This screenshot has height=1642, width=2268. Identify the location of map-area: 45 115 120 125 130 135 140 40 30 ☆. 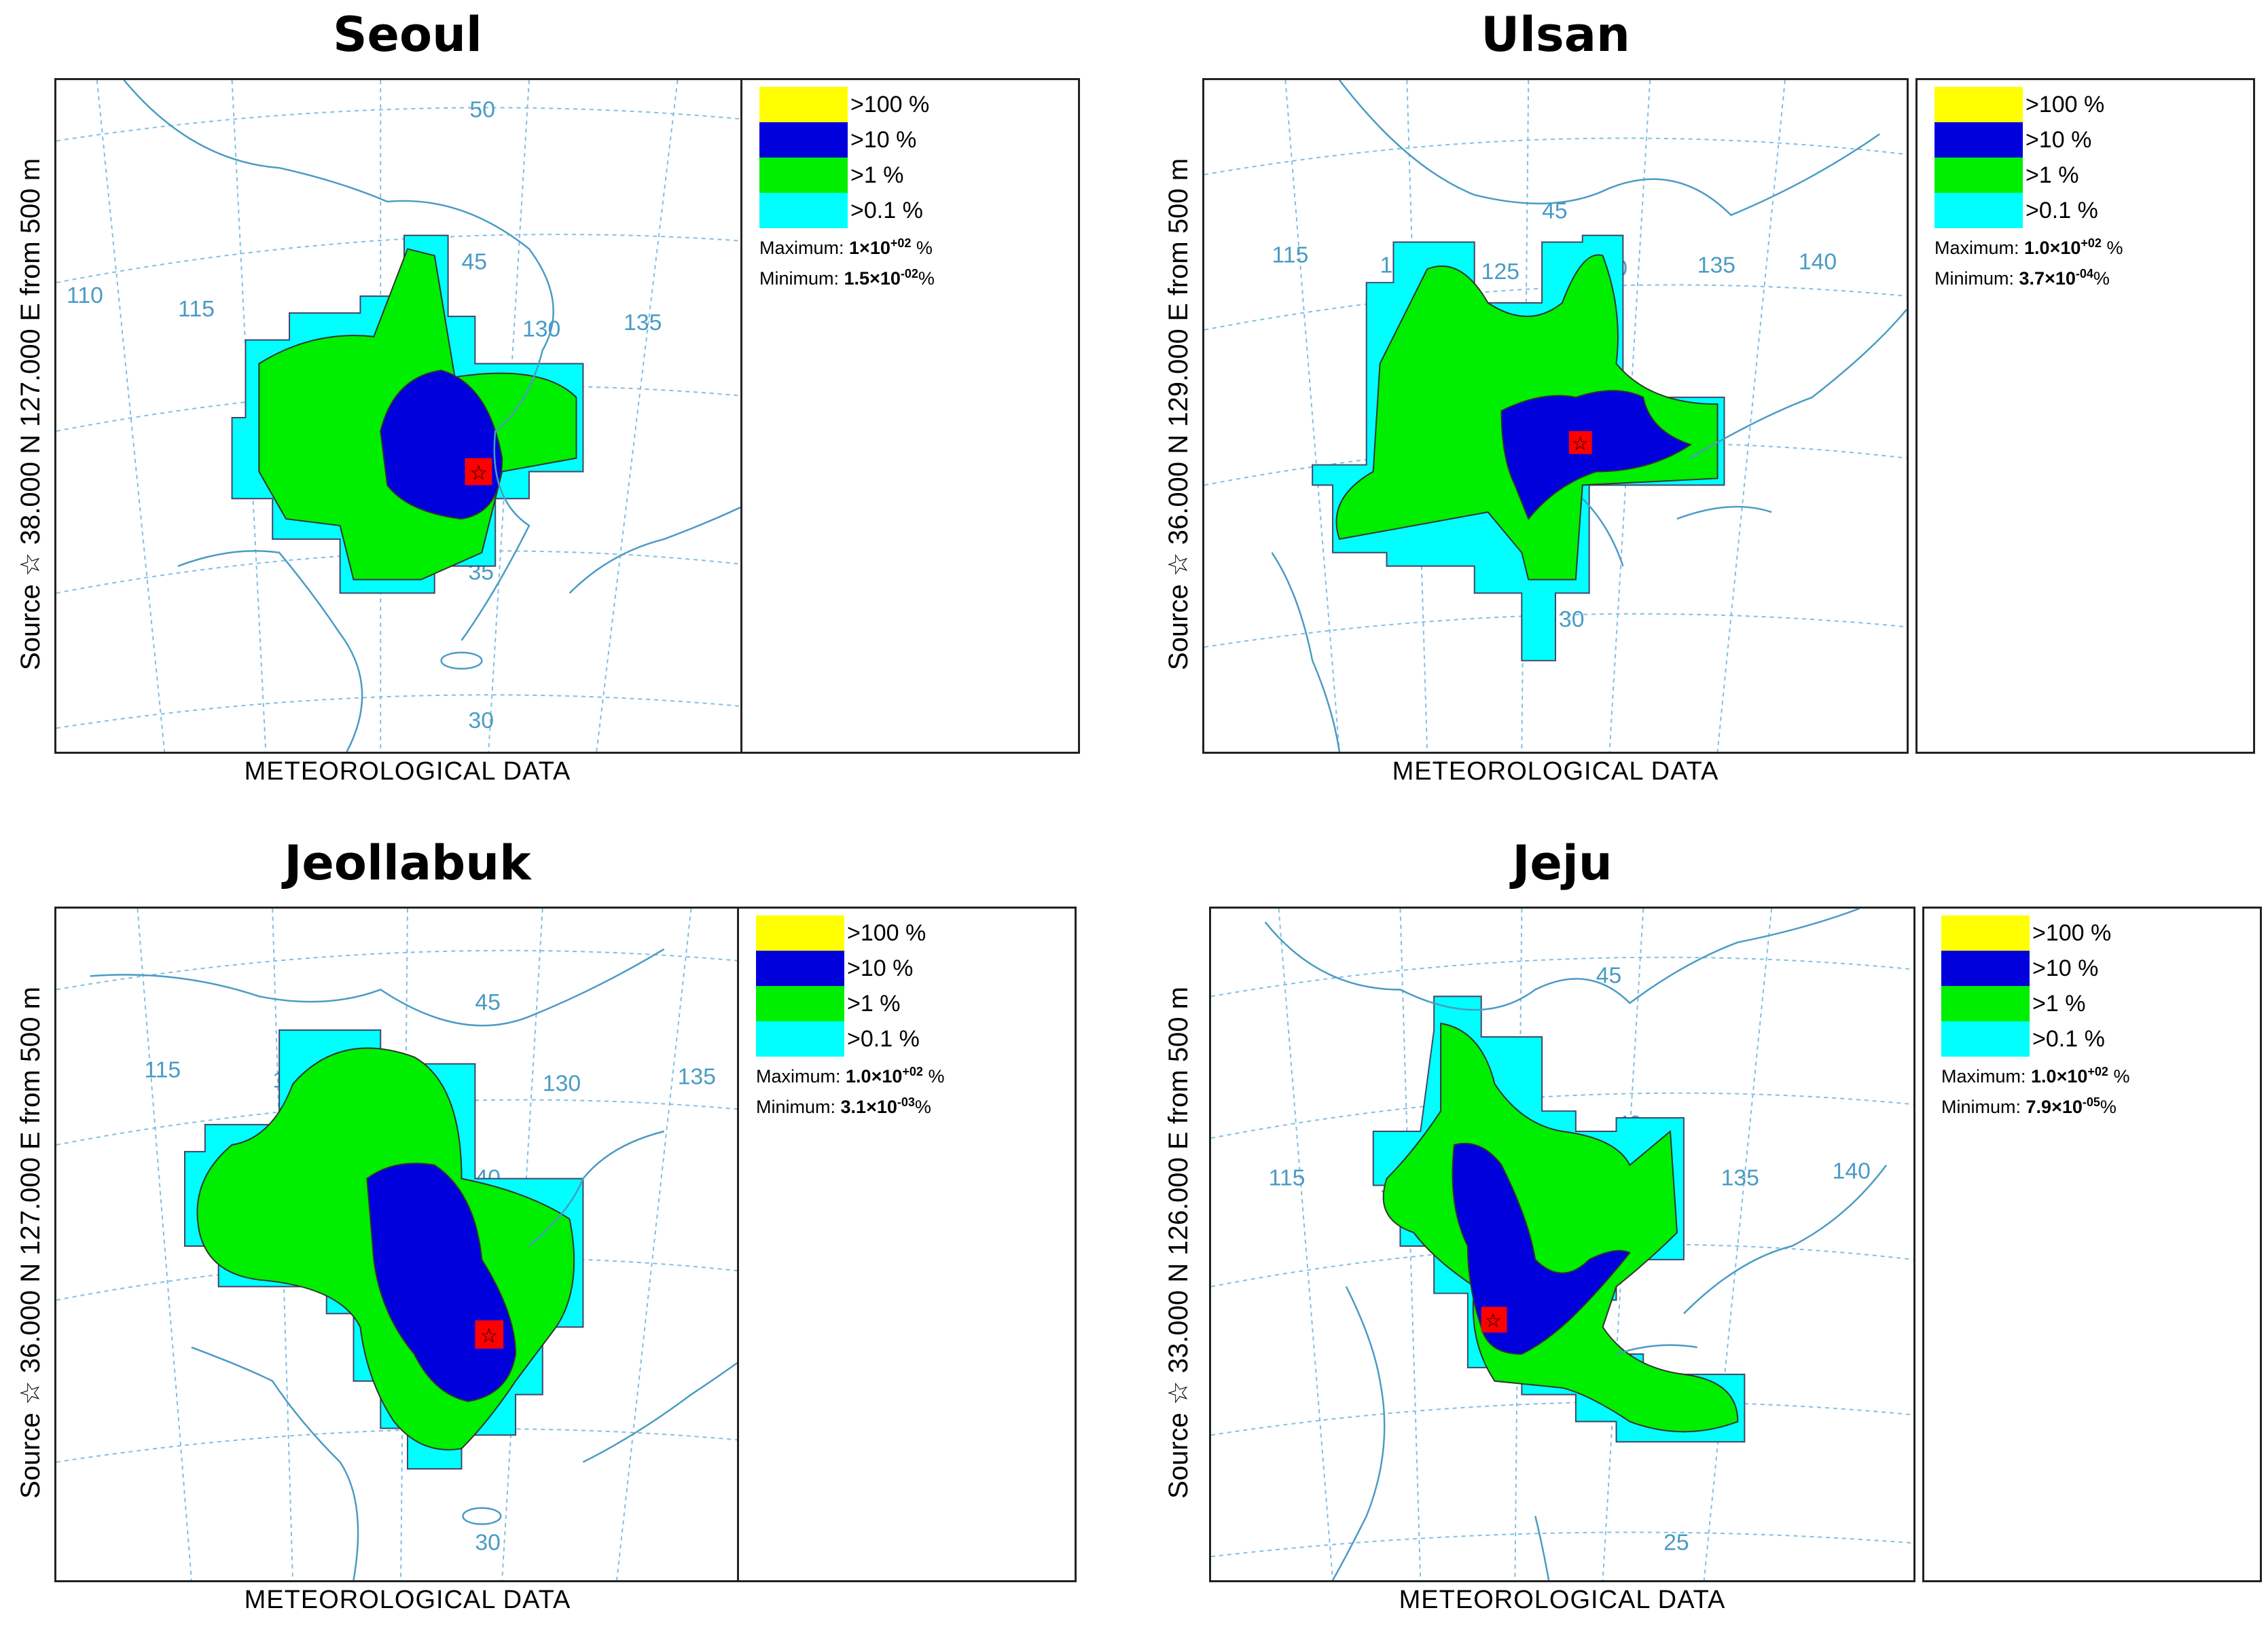
(1556, 416).